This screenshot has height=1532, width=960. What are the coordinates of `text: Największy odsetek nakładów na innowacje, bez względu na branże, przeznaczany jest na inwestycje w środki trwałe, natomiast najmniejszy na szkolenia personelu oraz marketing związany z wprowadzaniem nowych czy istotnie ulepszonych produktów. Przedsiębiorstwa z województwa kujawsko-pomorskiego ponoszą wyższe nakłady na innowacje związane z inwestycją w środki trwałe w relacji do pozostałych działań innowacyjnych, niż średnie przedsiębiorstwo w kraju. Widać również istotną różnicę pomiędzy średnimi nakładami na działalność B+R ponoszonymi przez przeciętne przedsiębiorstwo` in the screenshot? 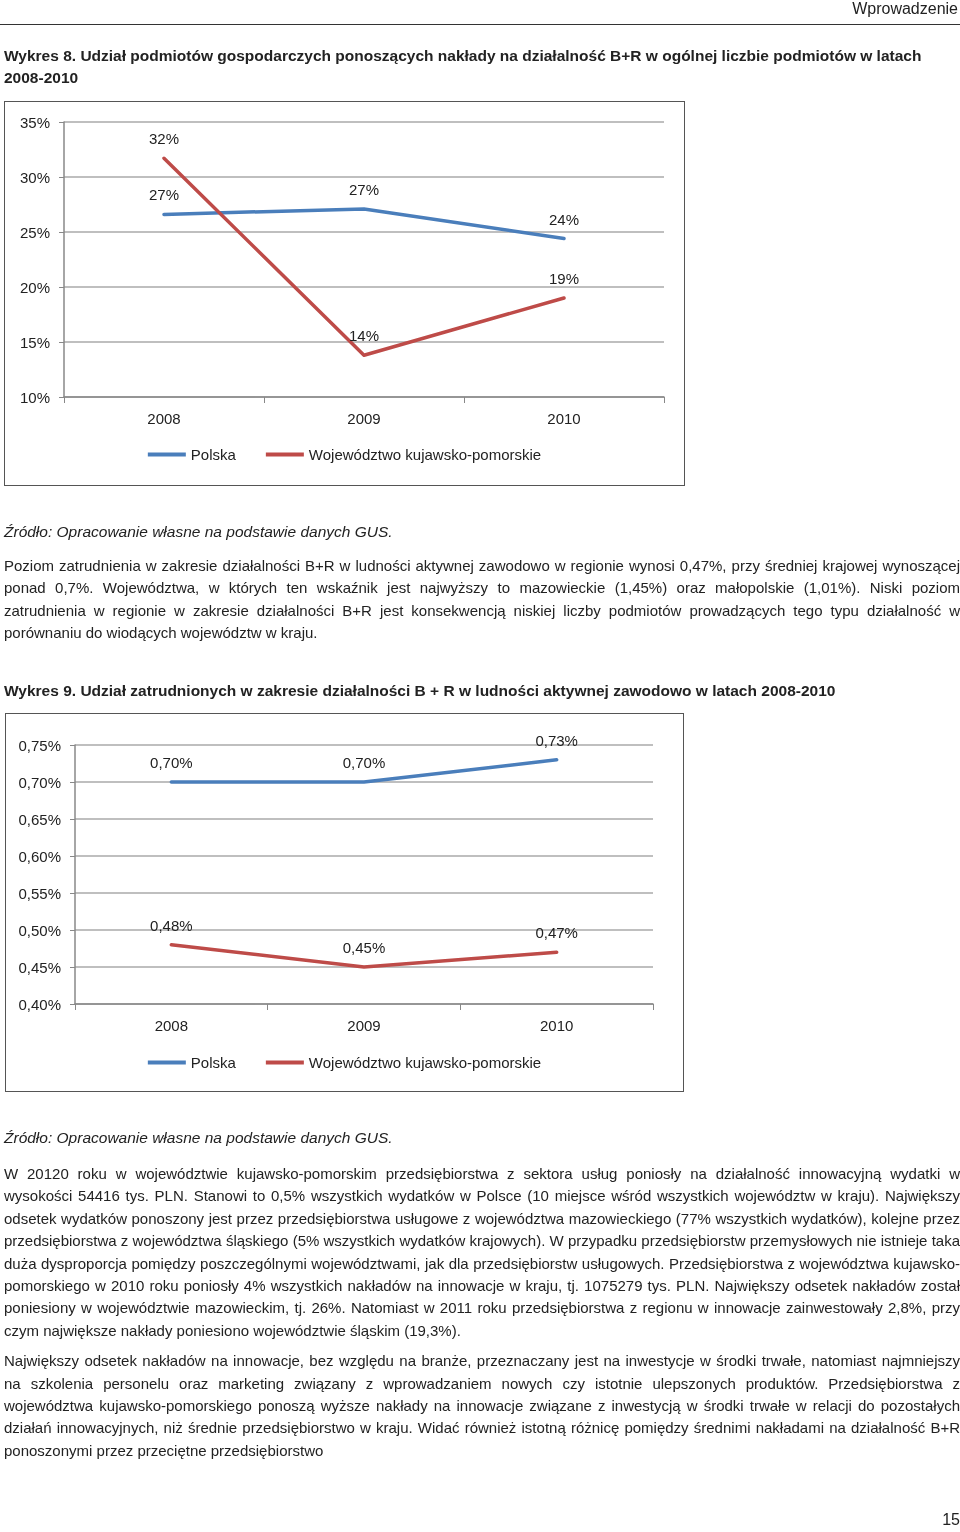 It's located at (482, 1406).